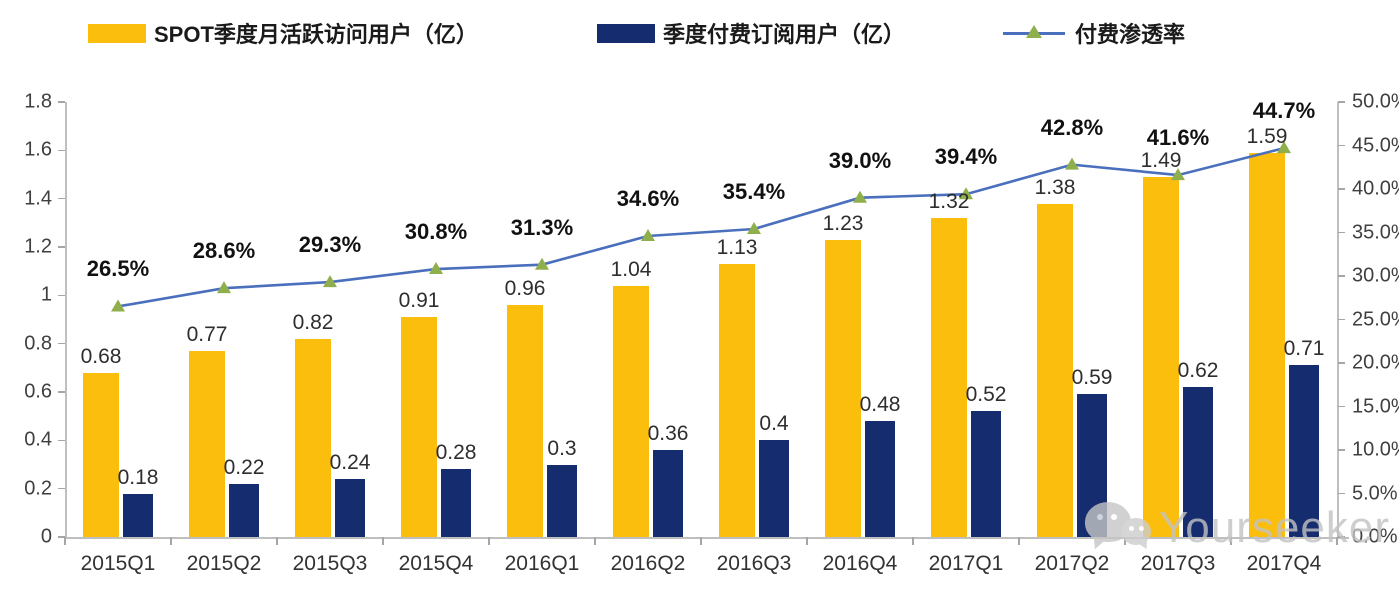  What do you see at coordinates (1304, 349) in the screenshot?
I see `subscribers-value-label: 0.71` at bounding box center [1304, 349].